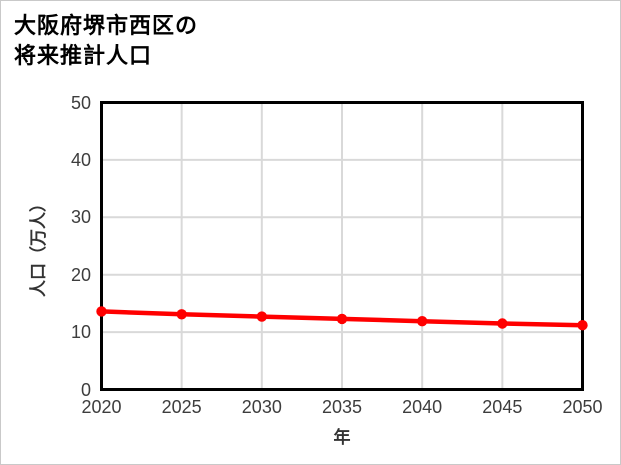 This screenshot has width=621, height=465. What do you see at coordinates (582, 407) in the screenshot?
I see `x-tick-label: 2050` at bounding box center [582, 407].